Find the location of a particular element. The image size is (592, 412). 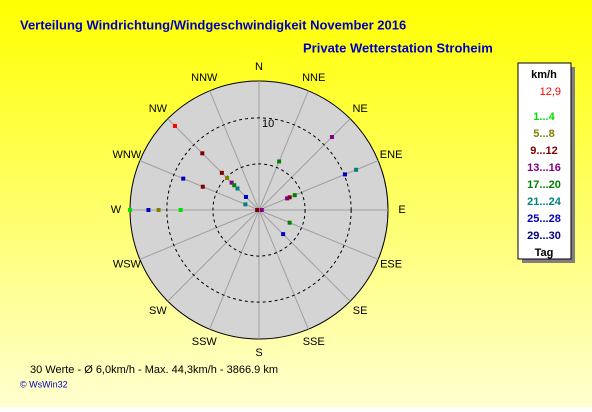

direction-label: W is located at coordinates (116, 210).